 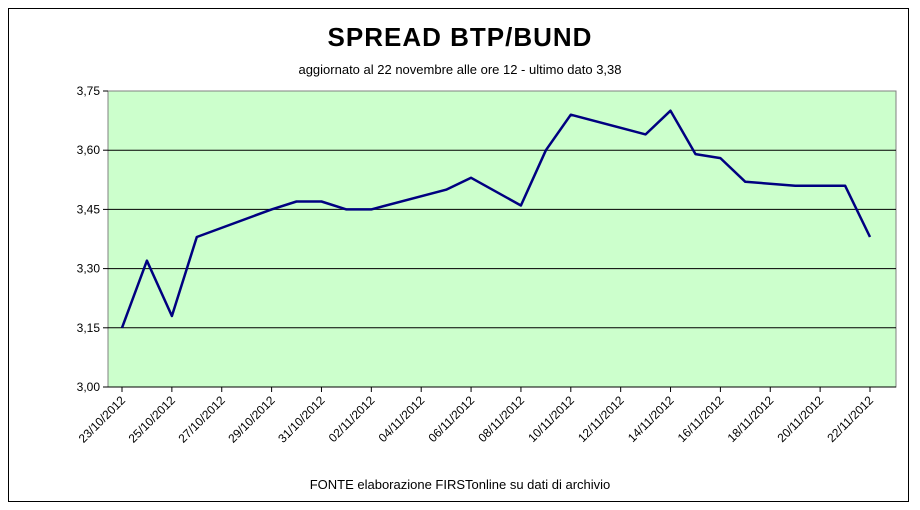 What do you see at coordinates (751, 419) in the screenshot?
I see `x-tick-label: 18/11/2012` at bounding box center [751, 419].